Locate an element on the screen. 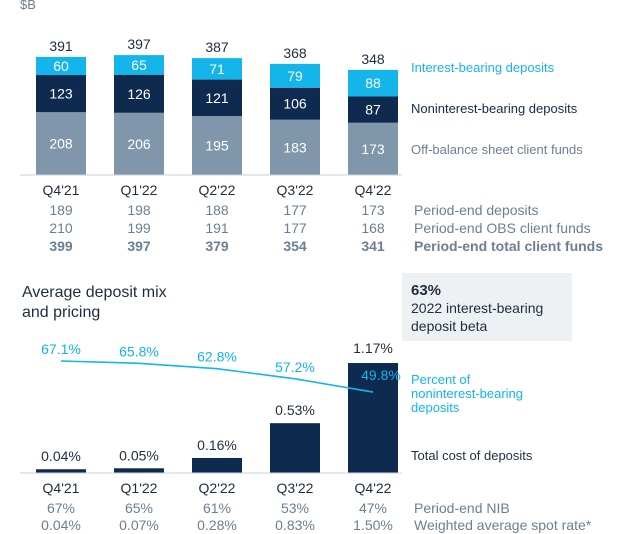 This screenshot has width=640, height=534. unit-label: $B is located at coordinates (28, 6).